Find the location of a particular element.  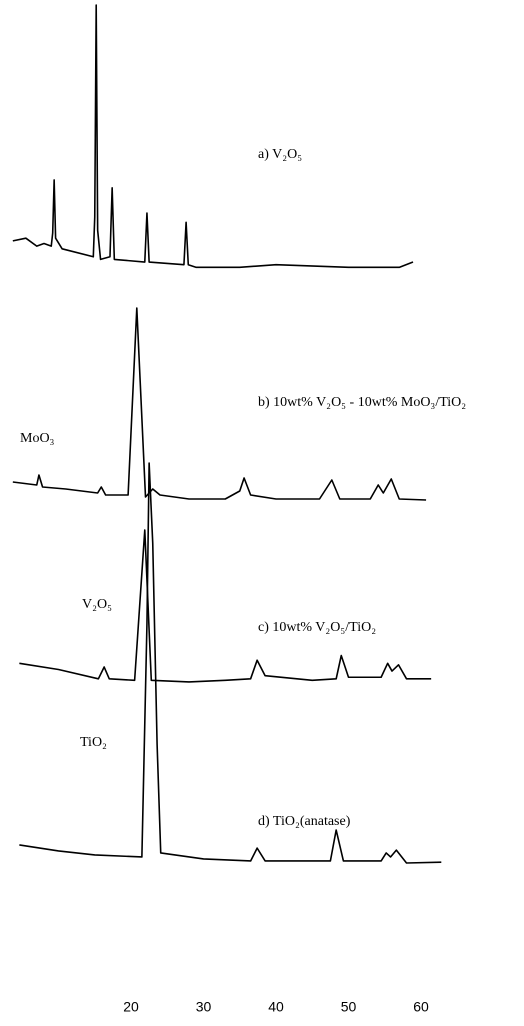

trace-label: b) 10wt% V₂O₅ - 10wt% MoO₃/TiO₂ is located at coordinates (362, 402).